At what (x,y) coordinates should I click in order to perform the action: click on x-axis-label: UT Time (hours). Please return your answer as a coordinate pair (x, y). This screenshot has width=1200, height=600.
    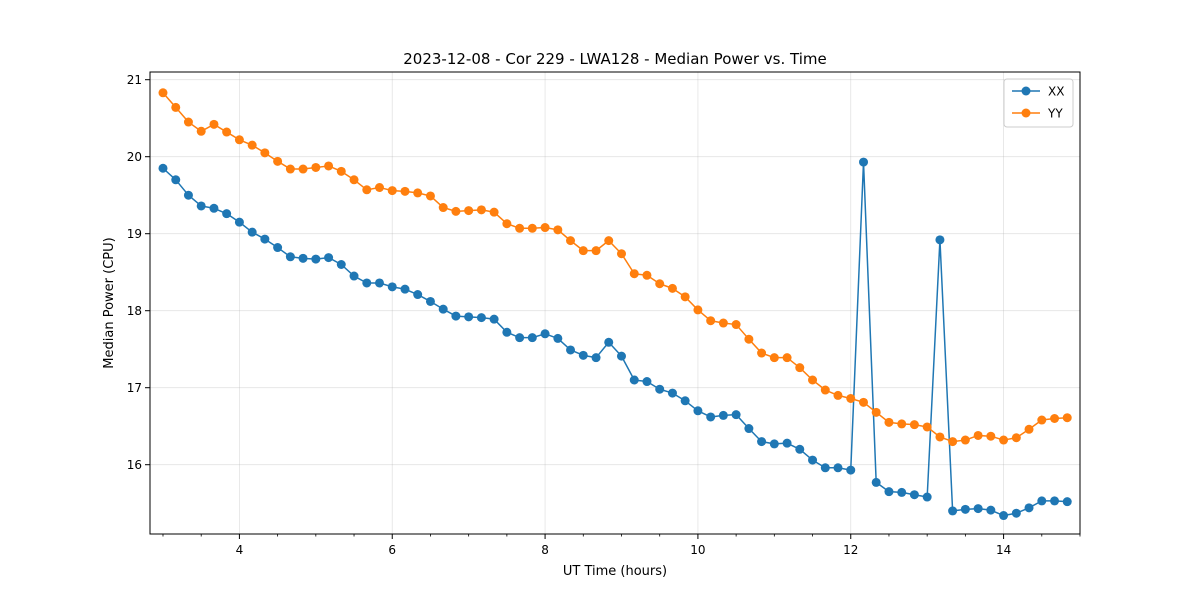
    Looking at the image, I should click on (615, 571).